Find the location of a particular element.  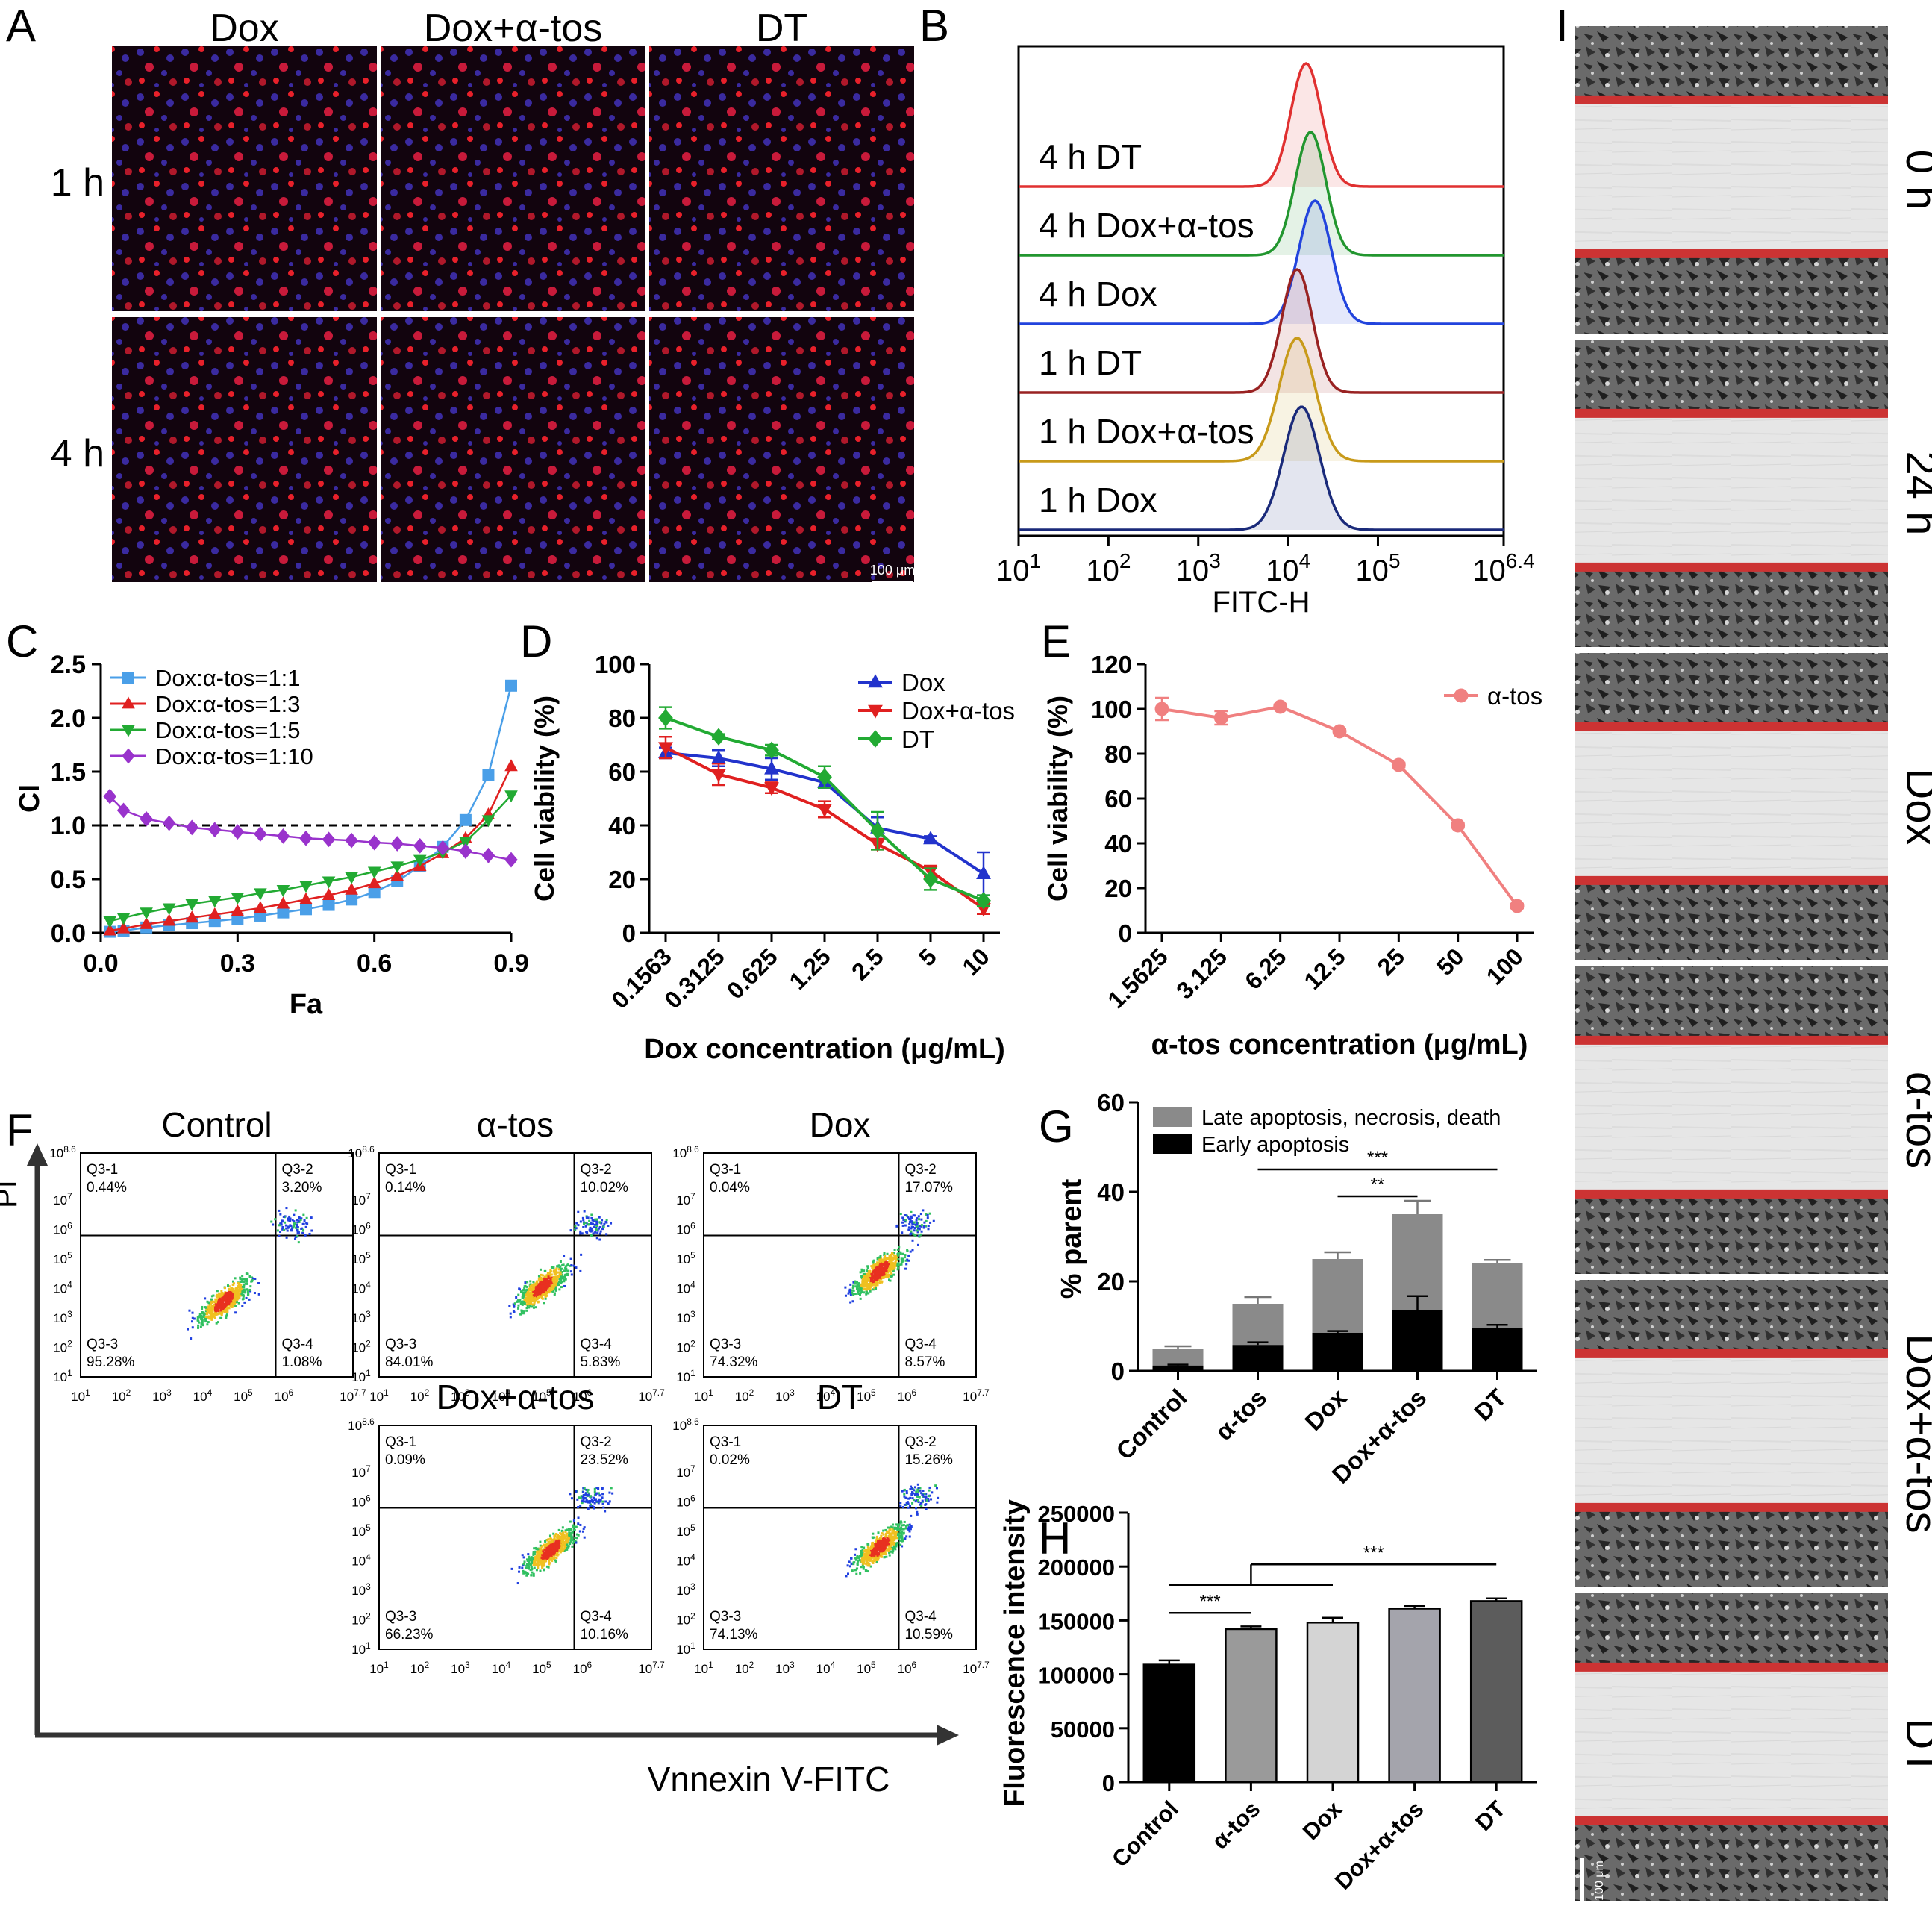

y-tick-label: 10² is located at coordinates (361, 1618).